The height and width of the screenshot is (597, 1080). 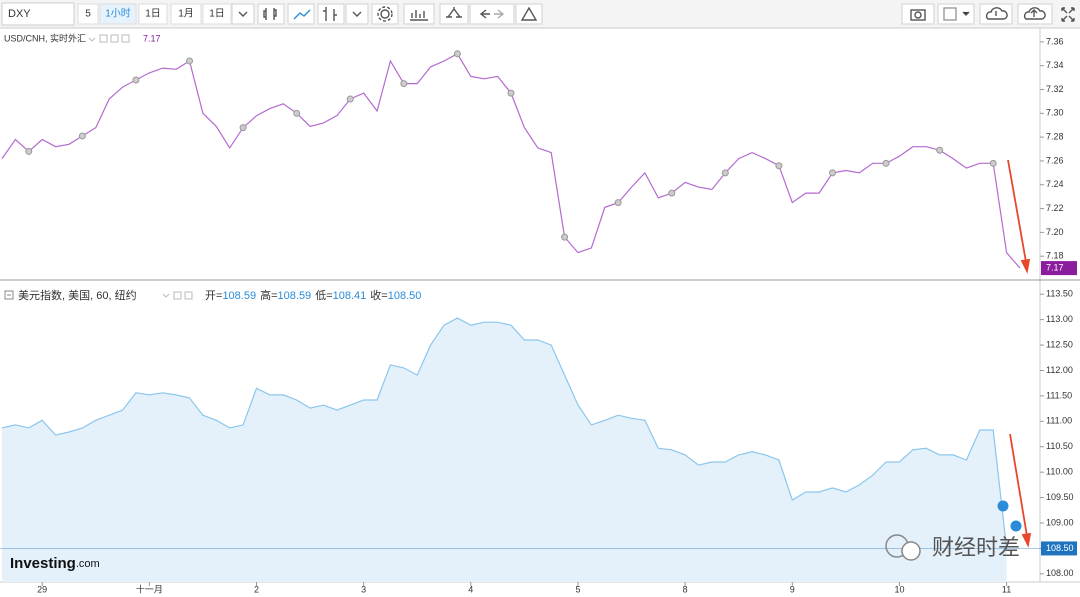 What do you see at coordinates (1019, 353) in the screenshot?
I see `annotation-arrows` at bounding box center [1019, 353].